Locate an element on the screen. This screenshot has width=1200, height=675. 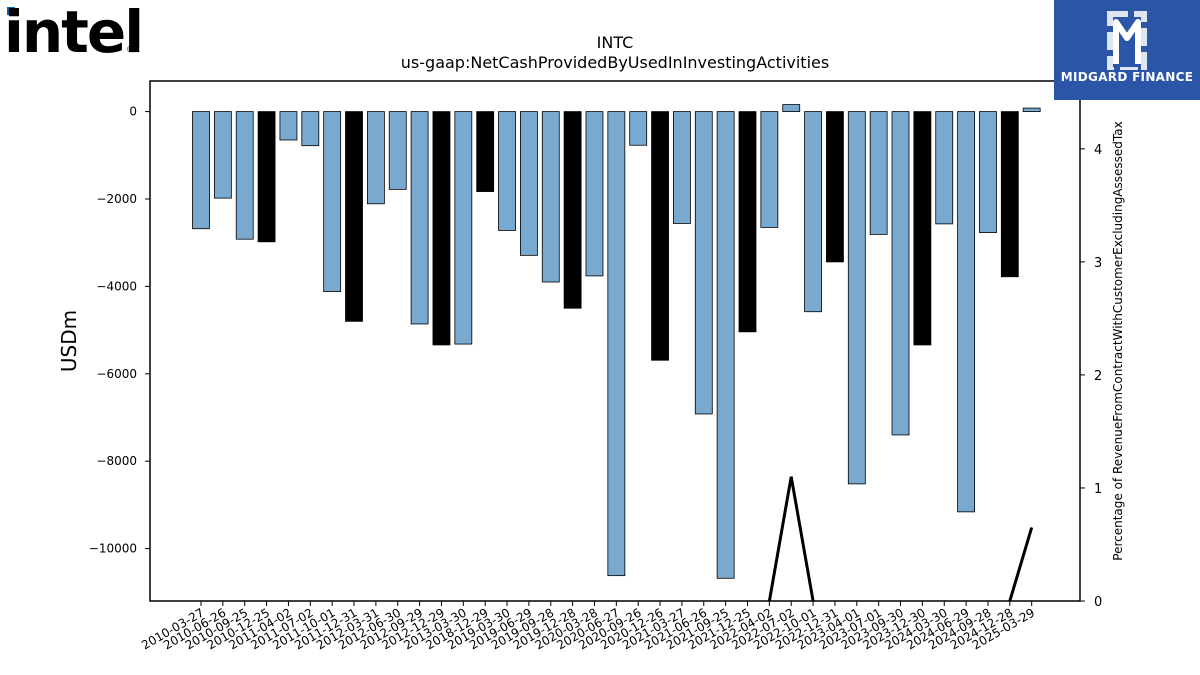
line-layer is located at coordinates (900, 539).